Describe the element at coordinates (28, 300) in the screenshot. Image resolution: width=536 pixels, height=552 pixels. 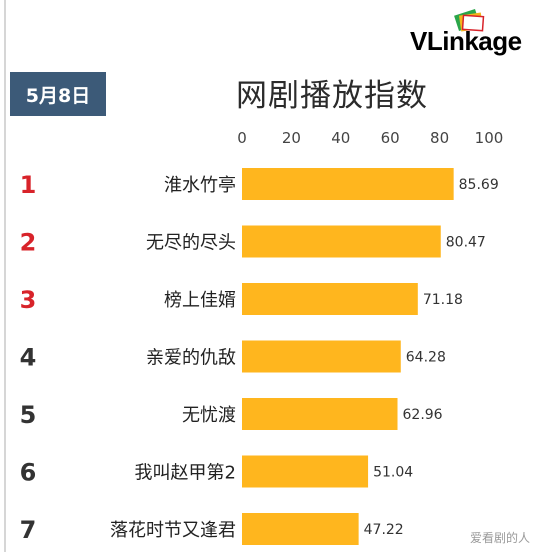
I see `rank-number: 3` at that location.